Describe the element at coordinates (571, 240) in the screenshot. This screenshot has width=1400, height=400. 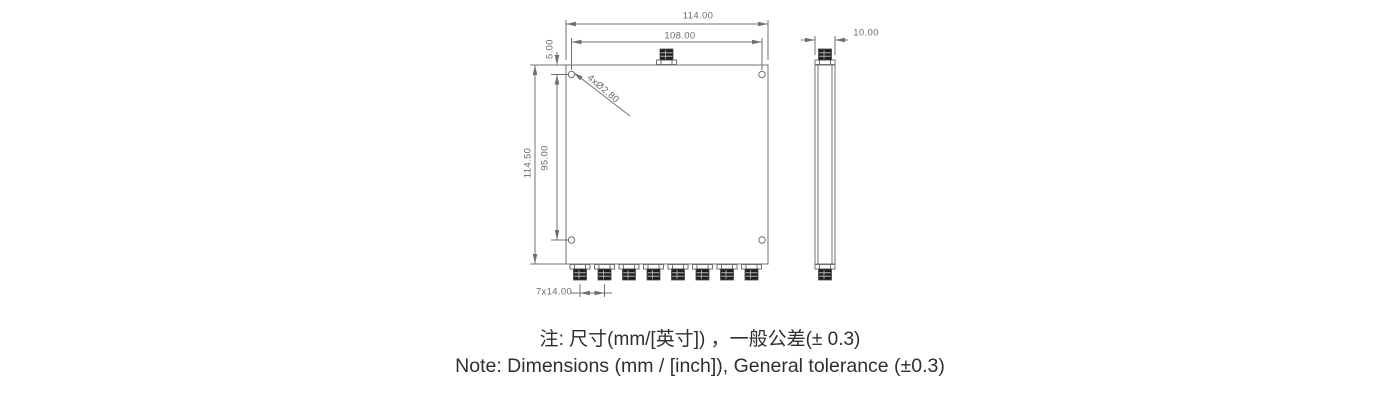
I see `mounting-hole-bottom-left` at that location.